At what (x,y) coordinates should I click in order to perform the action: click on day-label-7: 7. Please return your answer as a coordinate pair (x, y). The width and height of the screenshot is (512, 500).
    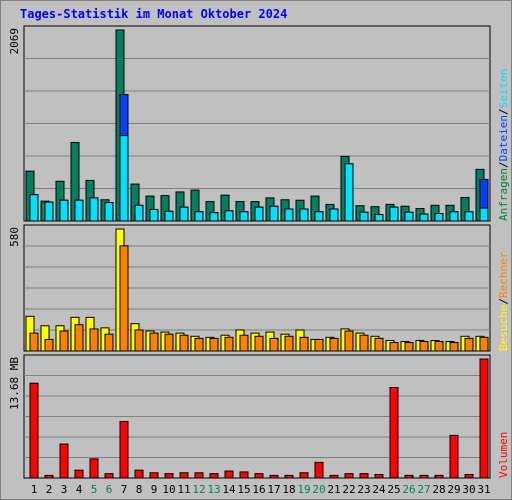
    Looking at the image, I should click on (124, 489).